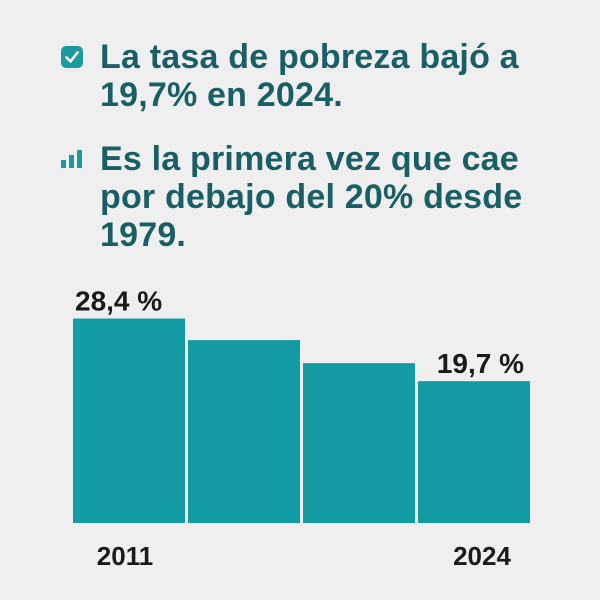 This screenshot has width=600, height=600. I want to click on x-tick-label-2011: 2011, so click(125, 556).